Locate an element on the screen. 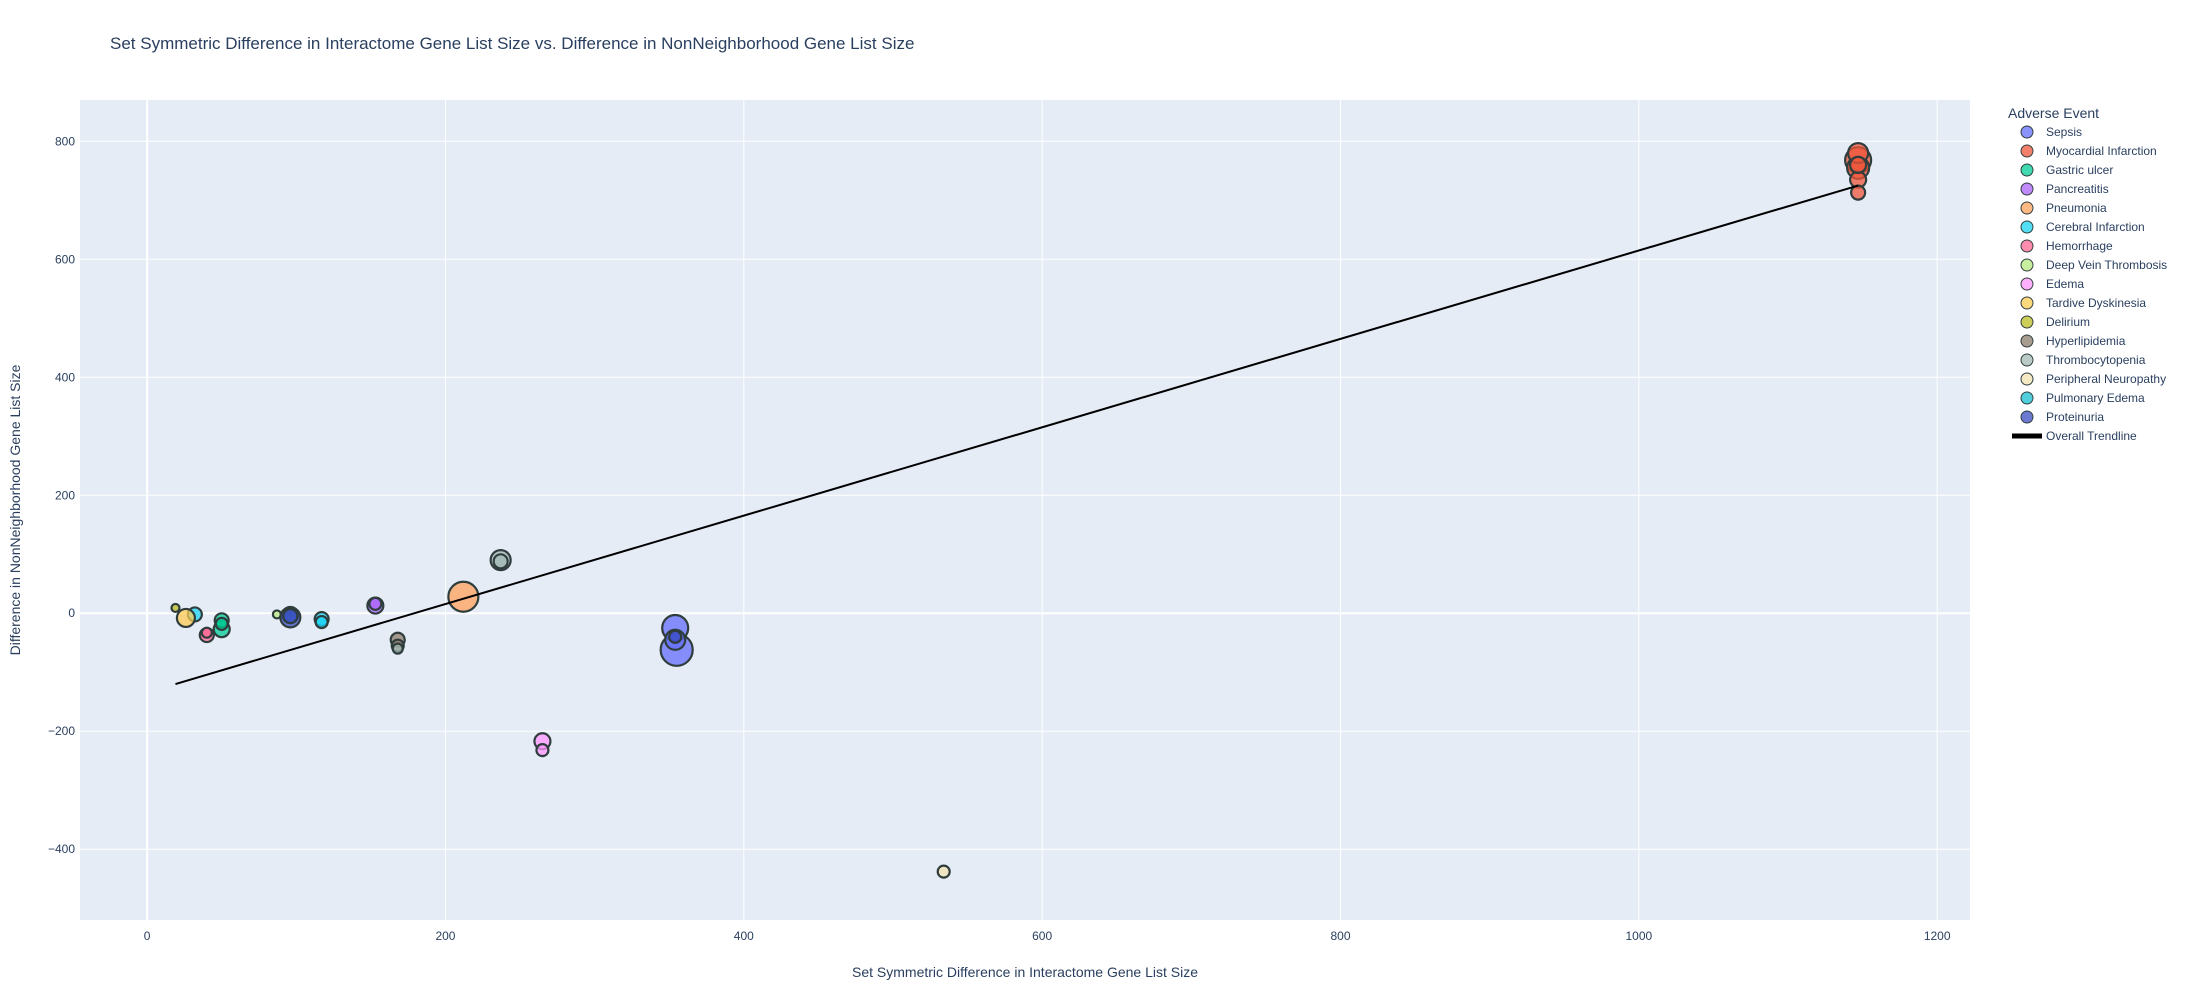 This screenshot has width=2200, height=1000. legend-item-label: Hyperlipidemia is located at coordinates (2086, 341).